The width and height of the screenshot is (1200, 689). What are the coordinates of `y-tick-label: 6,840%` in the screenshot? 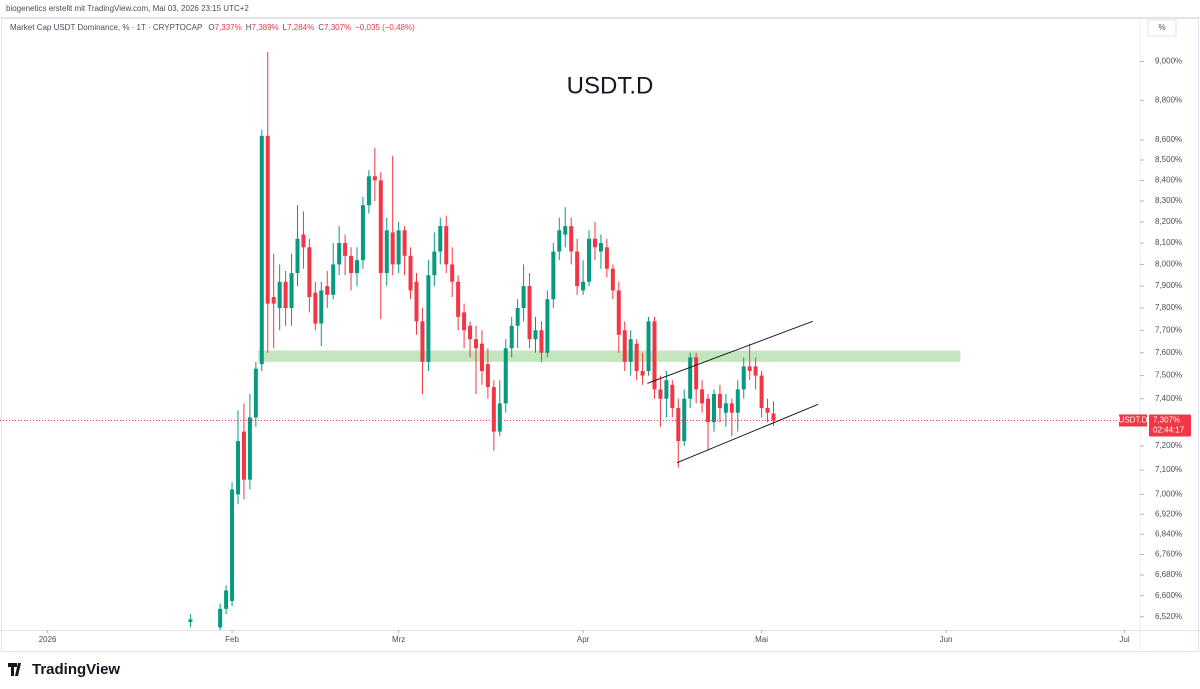 It's located at (1168, 533).